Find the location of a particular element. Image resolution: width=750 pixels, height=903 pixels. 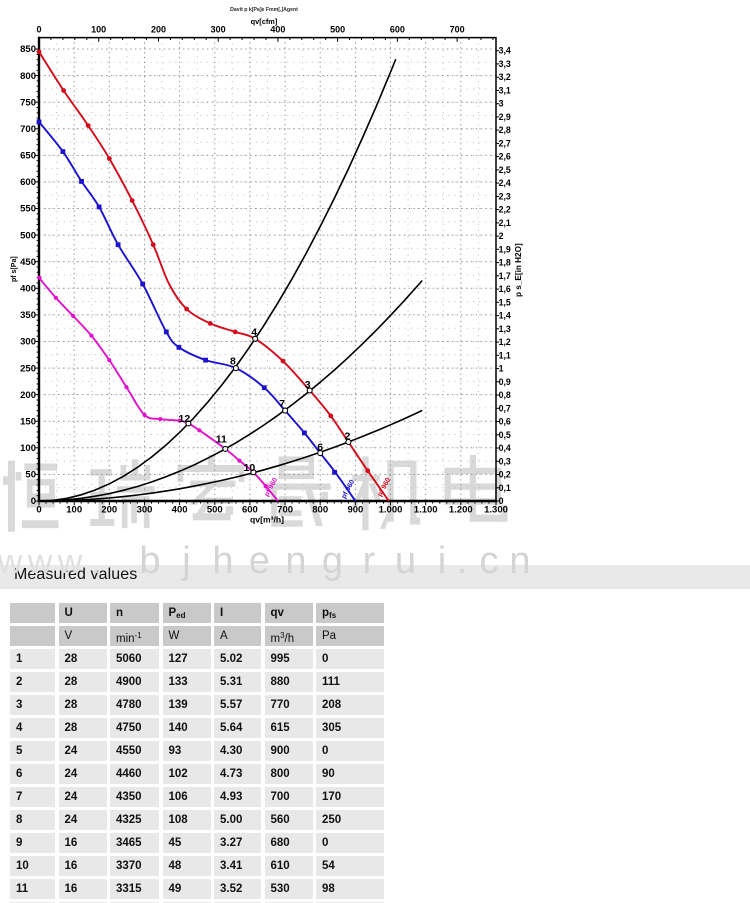

svg-text: 2,6 is located at coordinates (505, 157).